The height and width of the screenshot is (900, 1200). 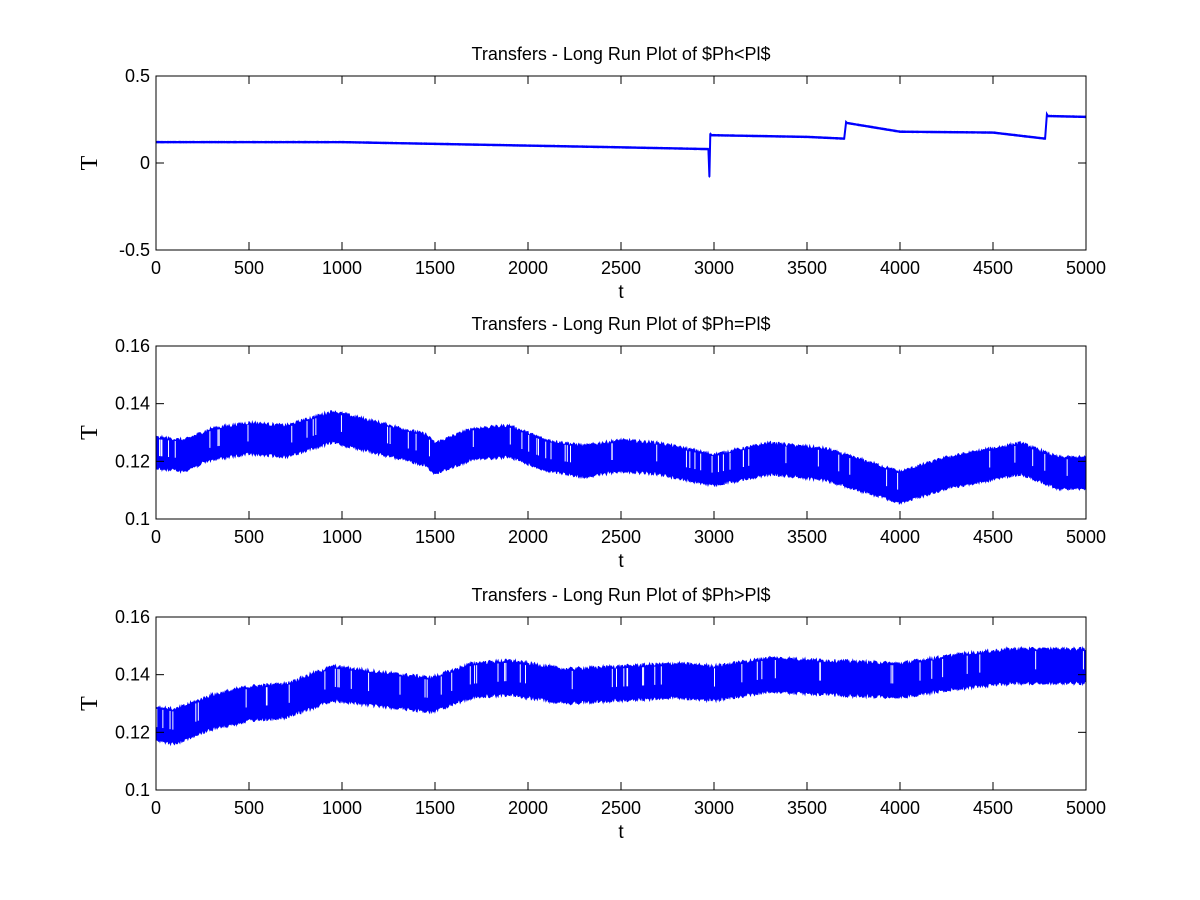 What do you see at coordinates (621, 595) in the screenshot?
I see `chart-title: Transfers - Long Run Plot of $Ph>Pl$` at bounding box center [621, 595].